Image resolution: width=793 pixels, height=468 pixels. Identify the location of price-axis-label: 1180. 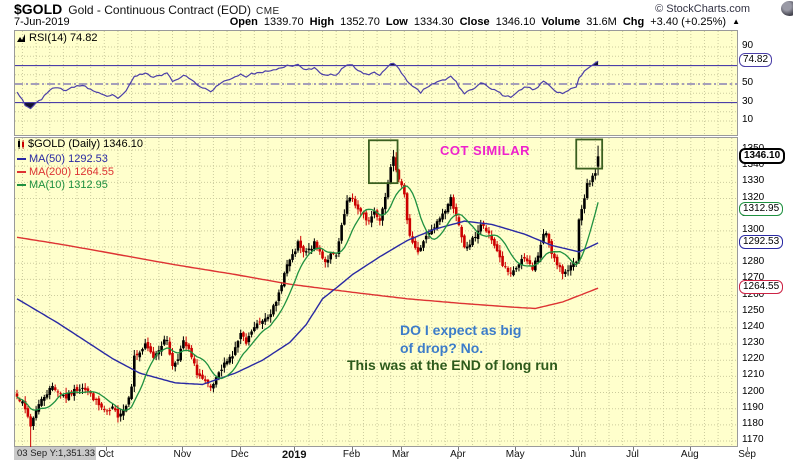
(753, 423).